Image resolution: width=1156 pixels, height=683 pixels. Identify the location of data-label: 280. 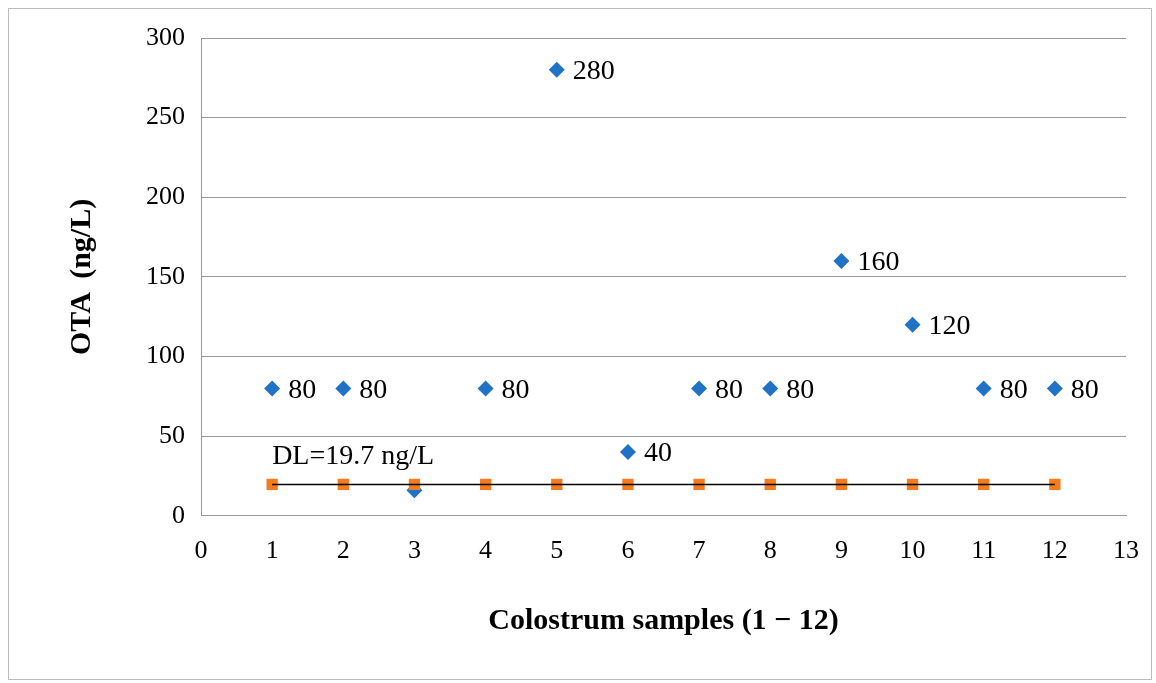
(593, 70).